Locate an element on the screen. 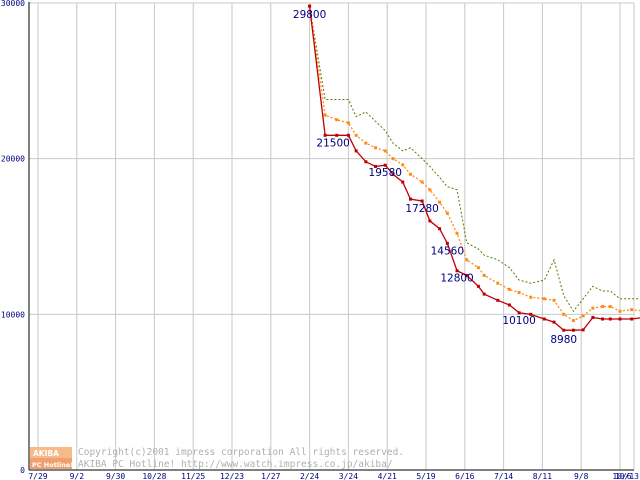  x-tick-label: 7/14 is located at coordinates (503, 476).